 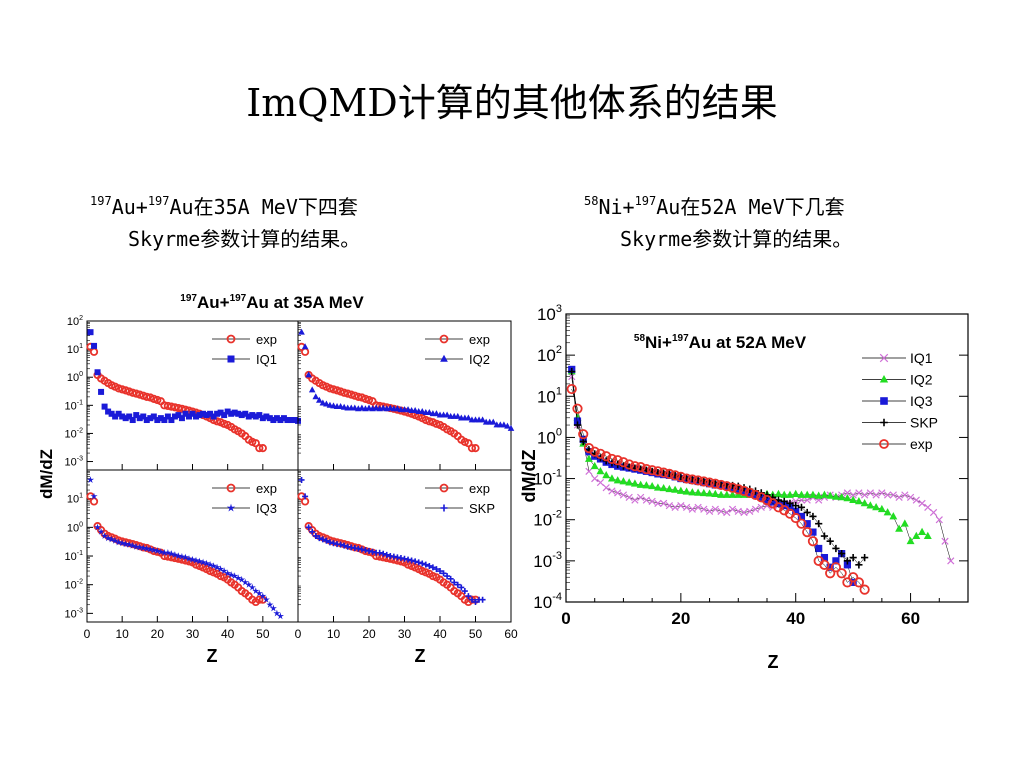 What do you see at coordinates (74, 462) in the screenshot?
I see `y-tick-label: 10⁻³` at bounding box center [74, 462].